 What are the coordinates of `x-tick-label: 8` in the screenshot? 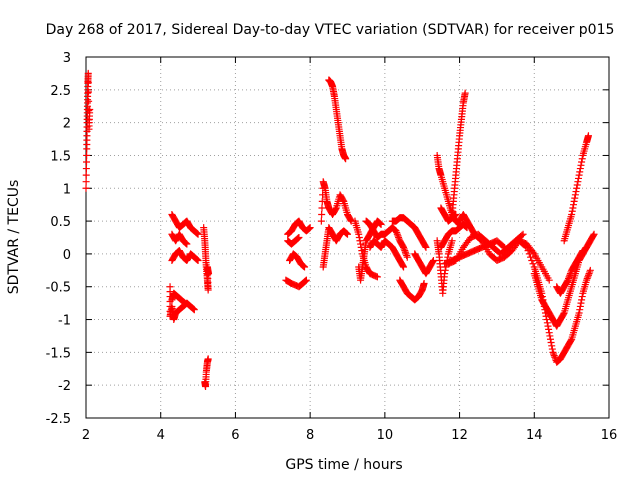 It's located at (310, 435).